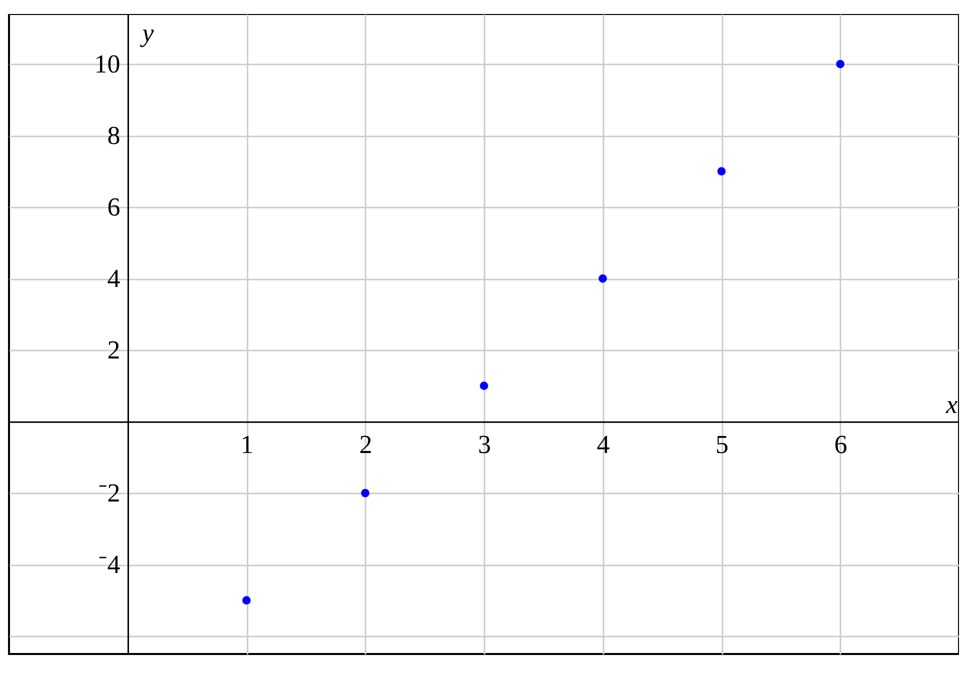  I want to click on y-tick-label: 2, so click(113, 350).